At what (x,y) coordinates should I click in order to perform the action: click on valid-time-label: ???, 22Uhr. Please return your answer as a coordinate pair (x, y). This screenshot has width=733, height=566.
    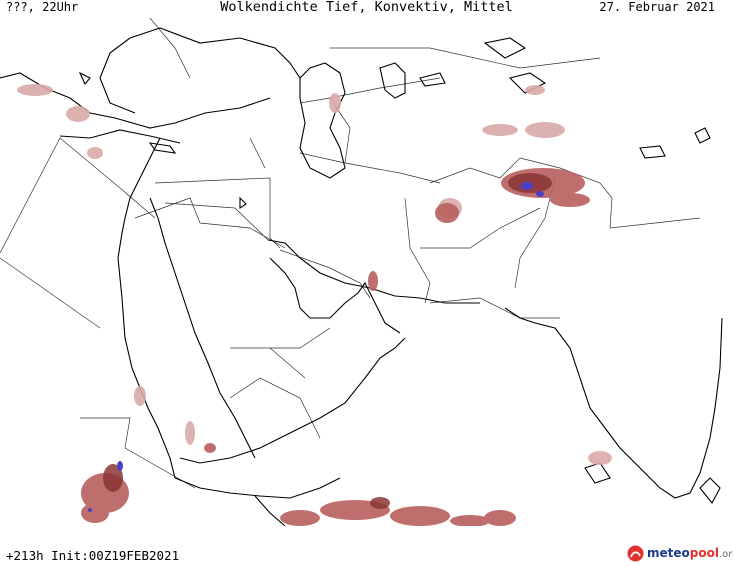
    Looking at the image, I should click on (42, 7).